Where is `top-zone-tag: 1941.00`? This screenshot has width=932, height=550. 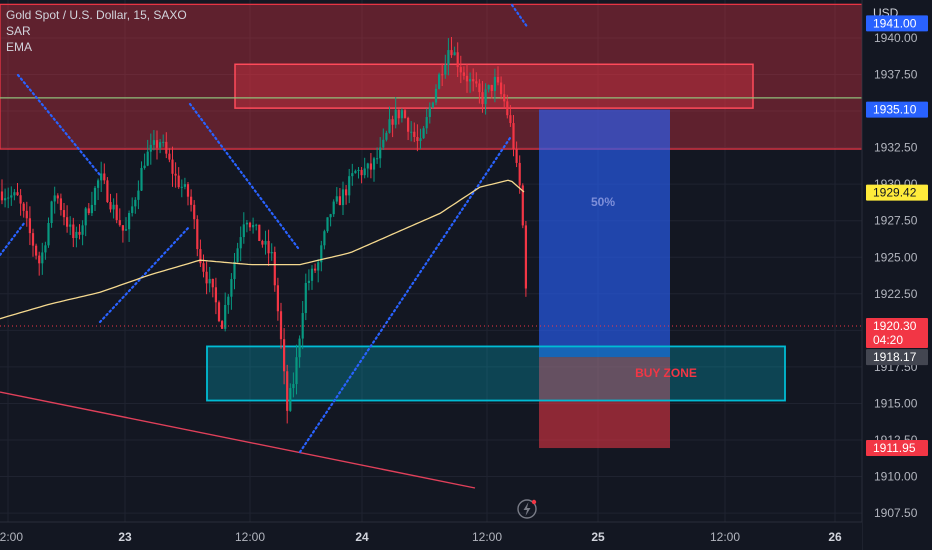
top-zone-tag: 1941.00 is located at coordinates (897, 23).